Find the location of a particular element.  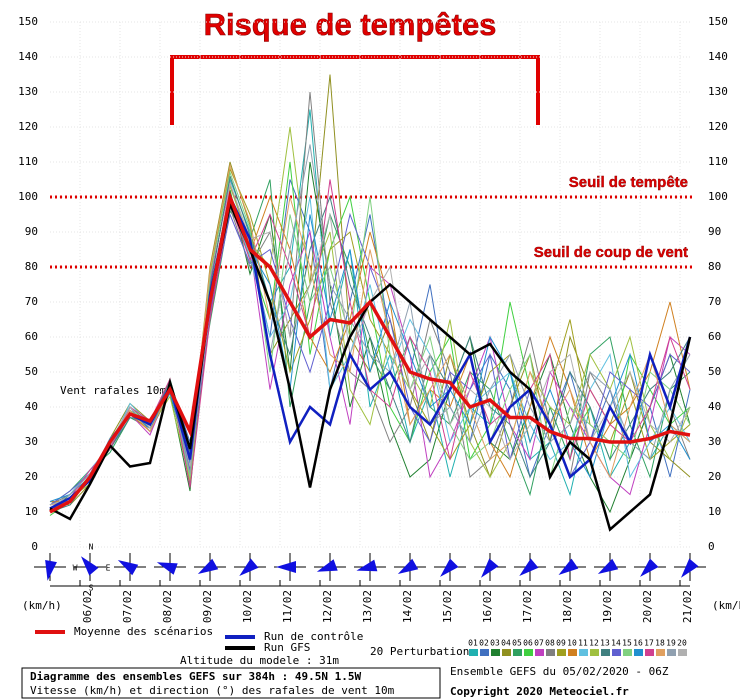

x-tick-label: 19/02 is located at coordinates (607, 606).